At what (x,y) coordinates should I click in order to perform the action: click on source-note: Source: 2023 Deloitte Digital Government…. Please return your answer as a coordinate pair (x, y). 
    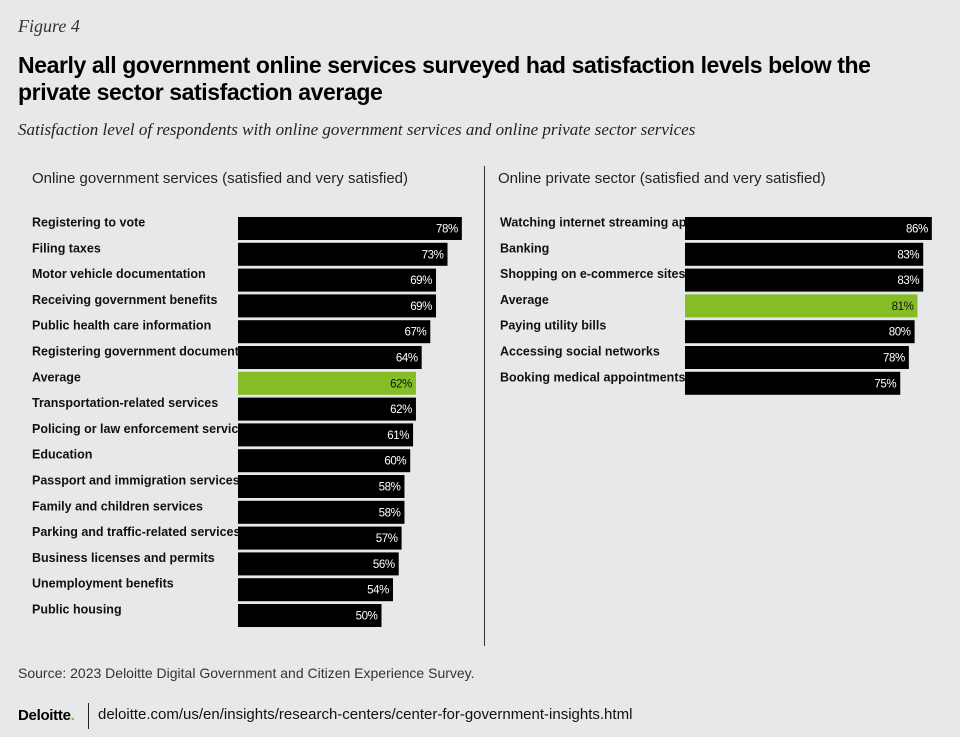
    Looking at the image, I should click on (246, 673).